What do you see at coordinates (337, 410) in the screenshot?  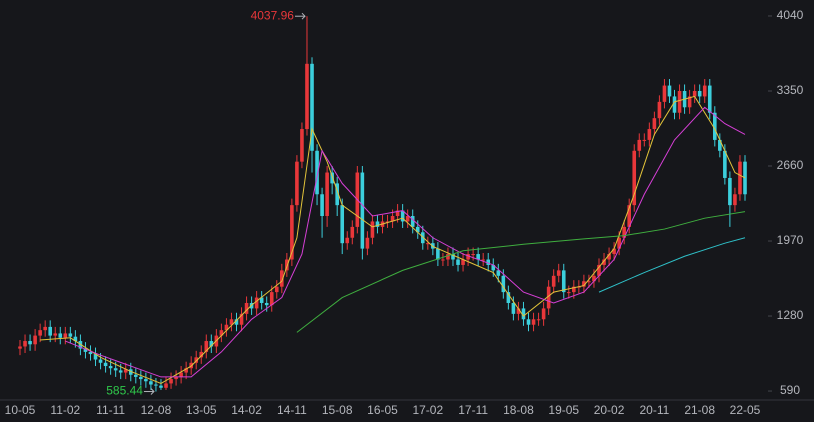 I see `x-tick-label: 15-08` at bounding box center [337, 410].